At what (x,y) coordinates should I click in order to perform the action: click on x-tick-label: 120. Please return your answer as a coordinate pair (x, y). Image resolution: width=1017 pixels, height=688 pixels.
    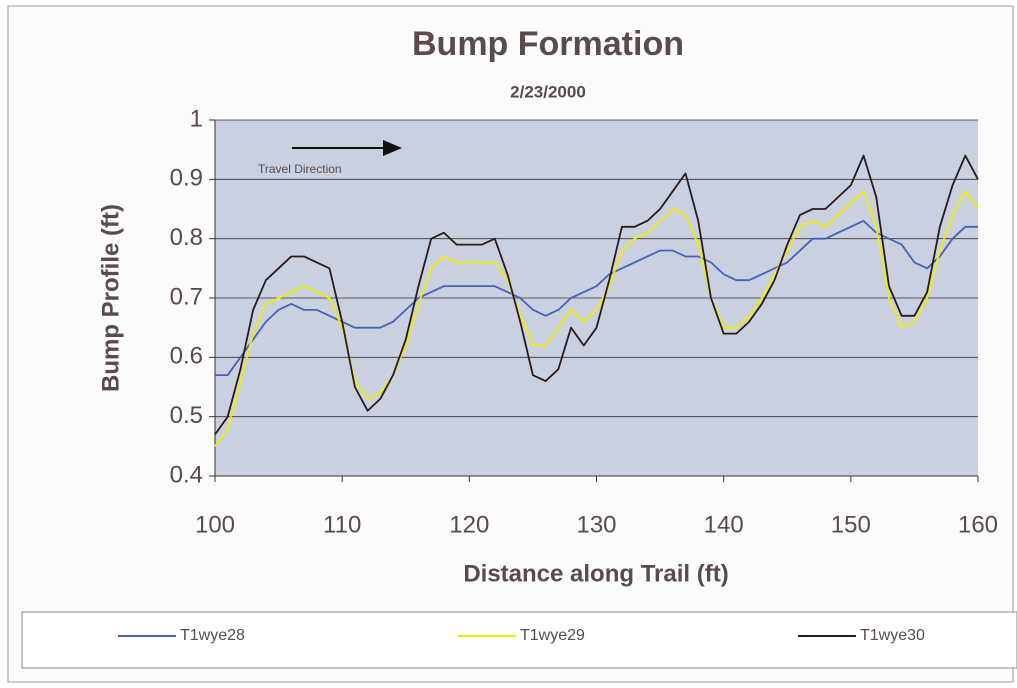
    Looking at the image, I should click on (469, 524).